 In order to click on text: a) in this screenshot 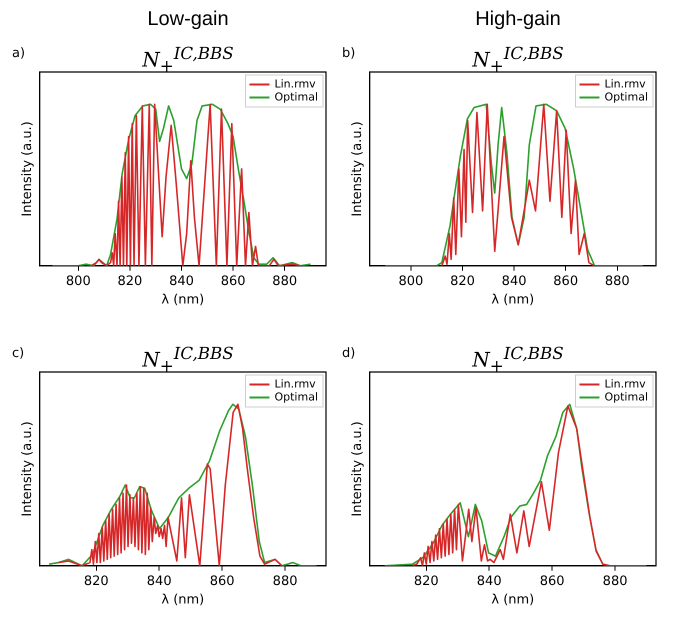, I will do `click(19, 53)`.